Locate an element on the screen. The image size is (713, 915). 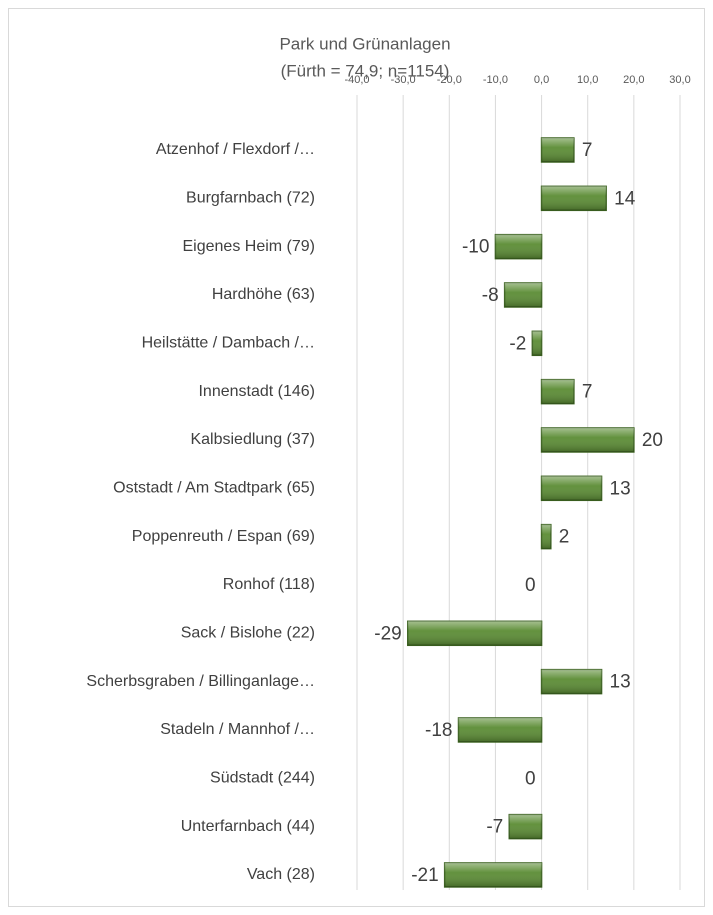
y-tick-label: Innenstadt (146) is located at coordinates (256, 391).